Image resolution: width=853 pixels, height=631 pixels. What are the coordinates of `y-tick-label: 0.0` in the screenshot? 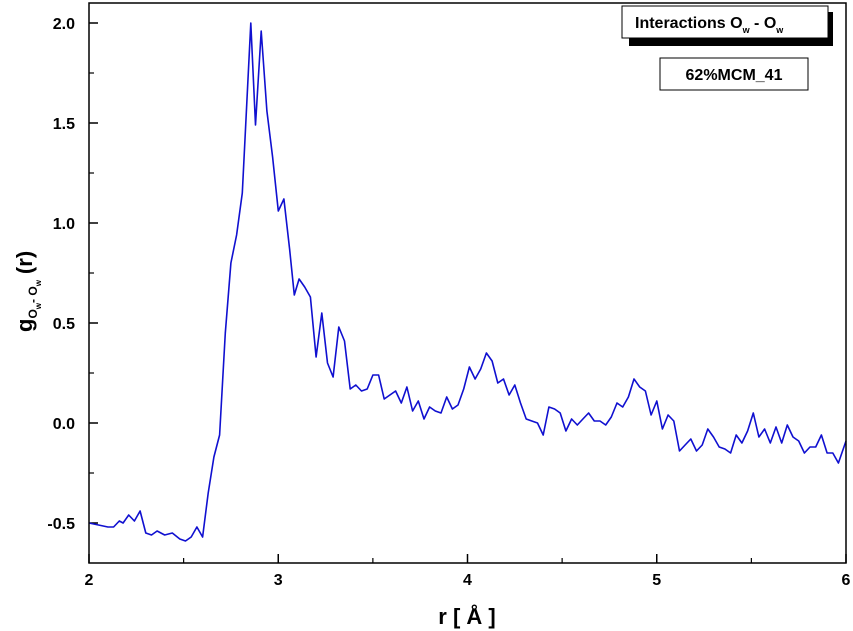 It's located at (64, 424).